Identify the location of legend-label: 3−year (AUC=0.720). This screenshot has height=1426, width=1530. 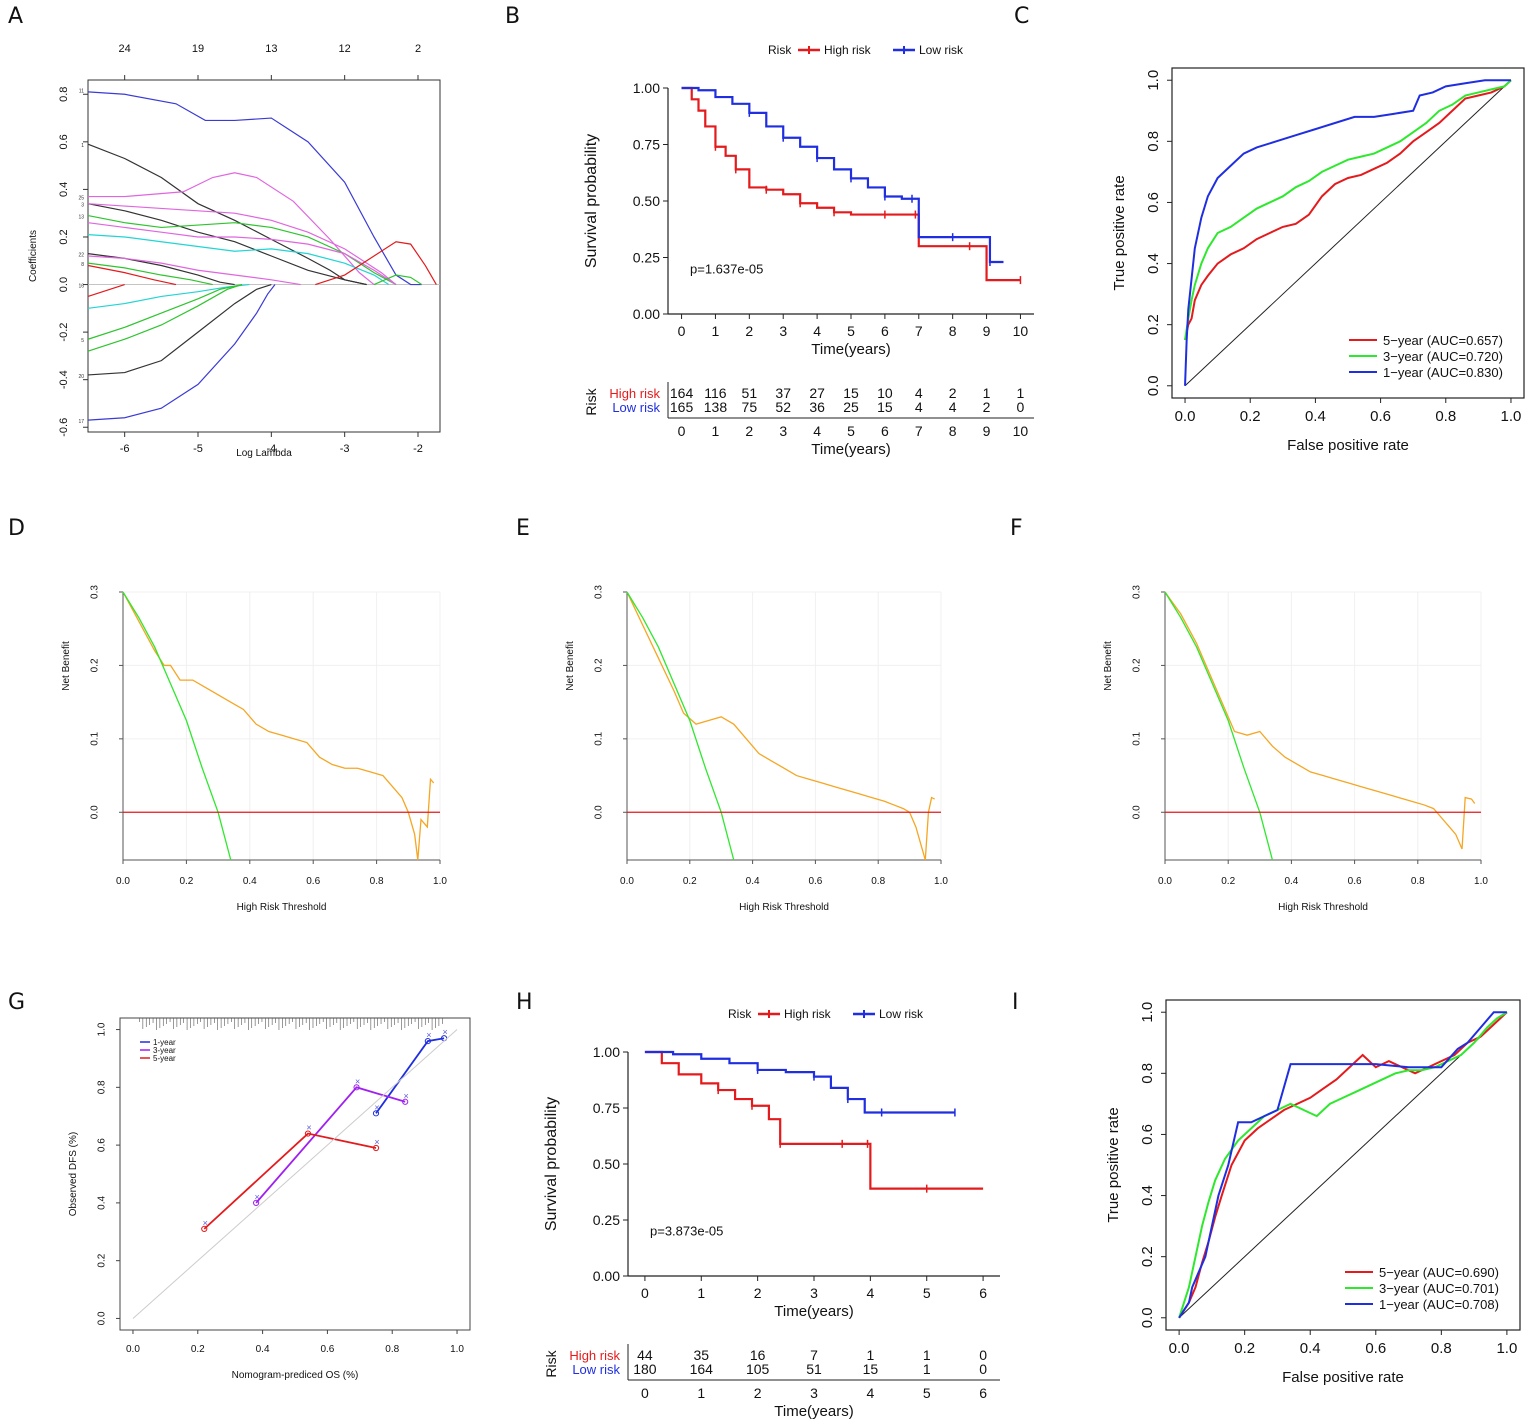
(1443, 356).